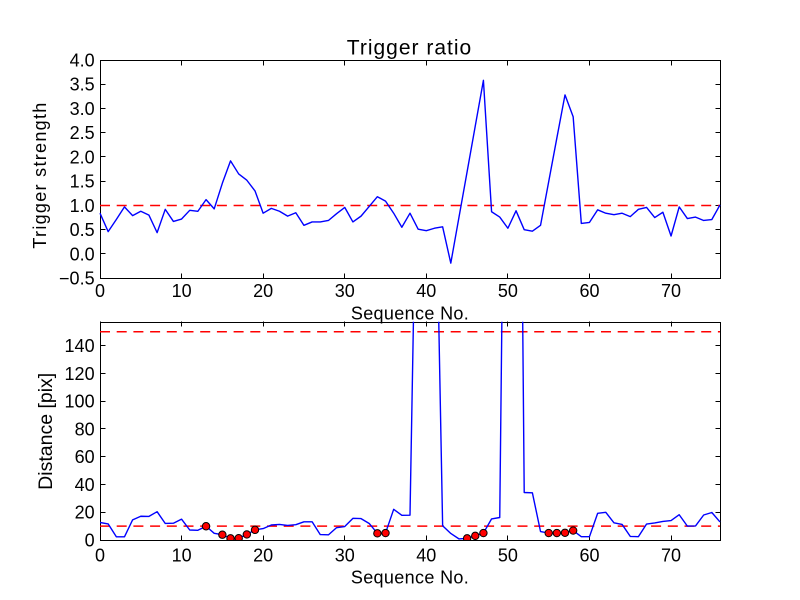  Describe the element at coordinates (80, 374) in the screenshot. I see `svg-text: 120` at that location.